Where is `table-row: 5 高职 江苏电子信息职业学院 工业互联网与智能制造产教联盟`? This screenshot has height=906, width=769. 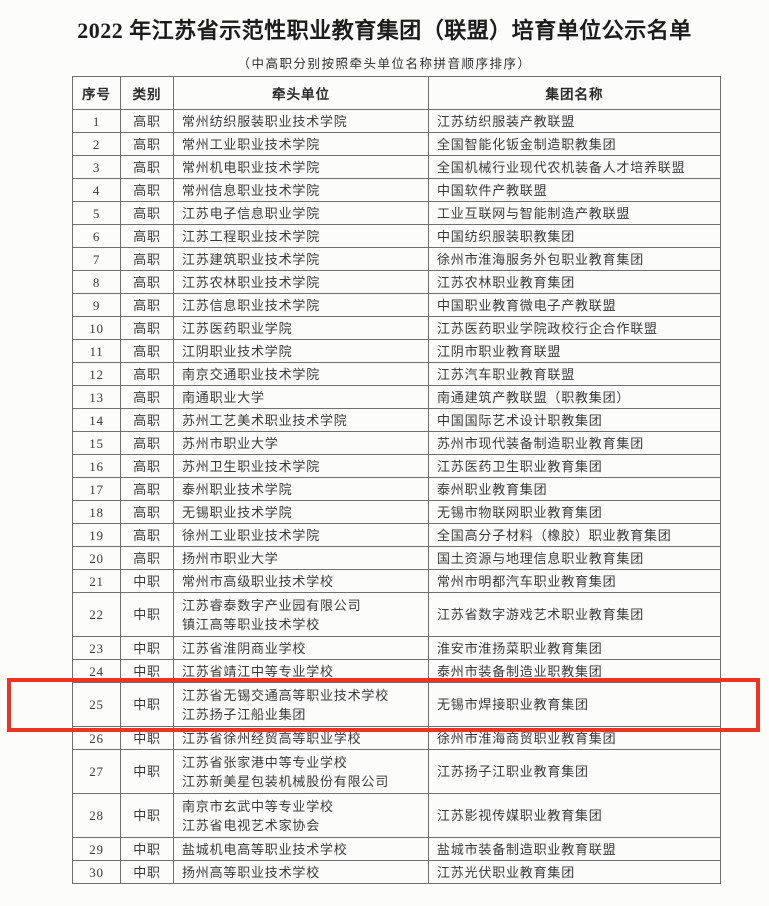 table-row: 5 高职 江苏电子信息职业学院 工业互联网与智能制造产教联盟 is located at coordinates (396, 213).